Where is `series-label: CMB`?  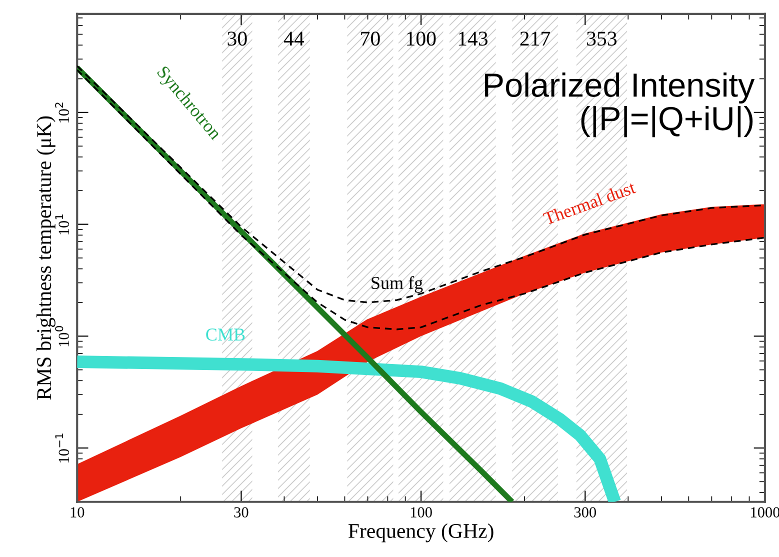
series-label: CMB is located at coordinates (225, 334).